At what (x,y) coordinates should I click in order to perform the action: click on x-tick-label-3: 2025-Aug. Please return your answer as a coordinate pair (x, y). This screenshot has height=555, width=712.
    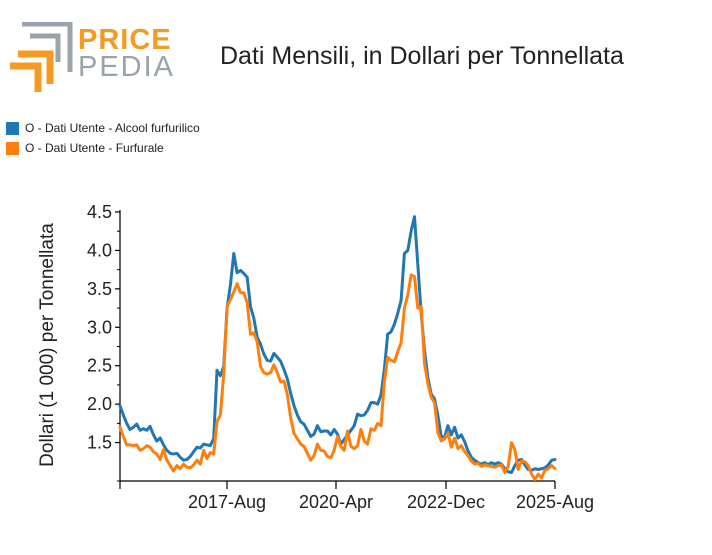
    Looking at the image, I should click on (555, 502).